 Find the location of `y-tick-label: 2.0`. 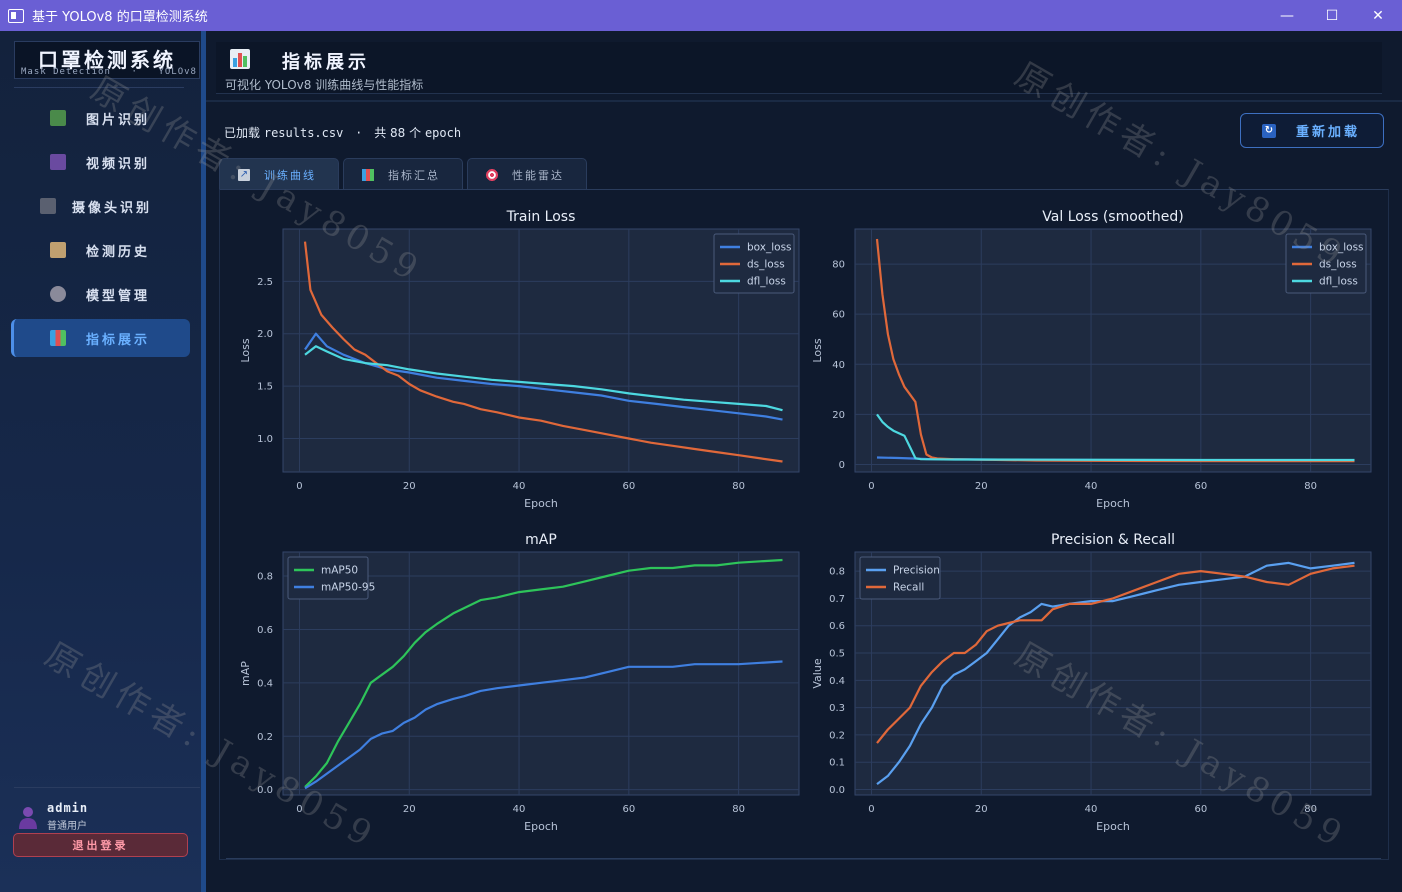

y-tick-label: 2.0 is located at coordinates (265, 334).